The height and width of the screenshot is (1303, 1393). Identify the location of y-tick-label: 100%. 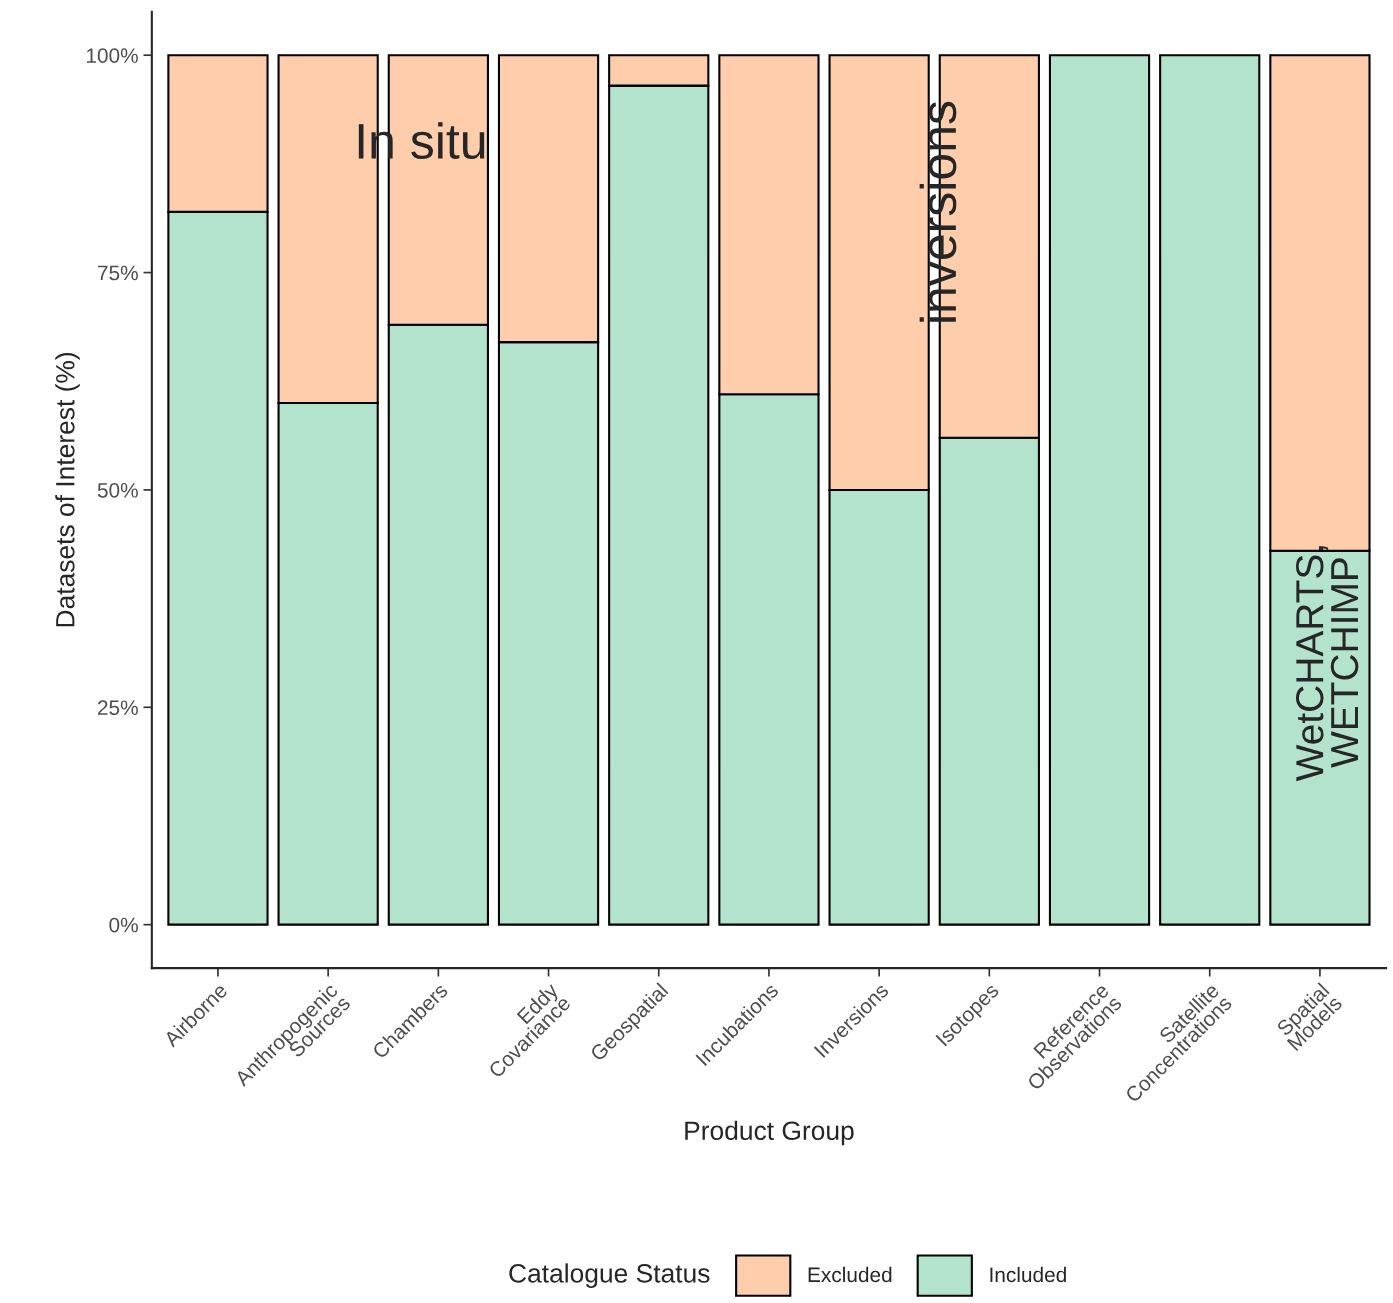
(112, 55).